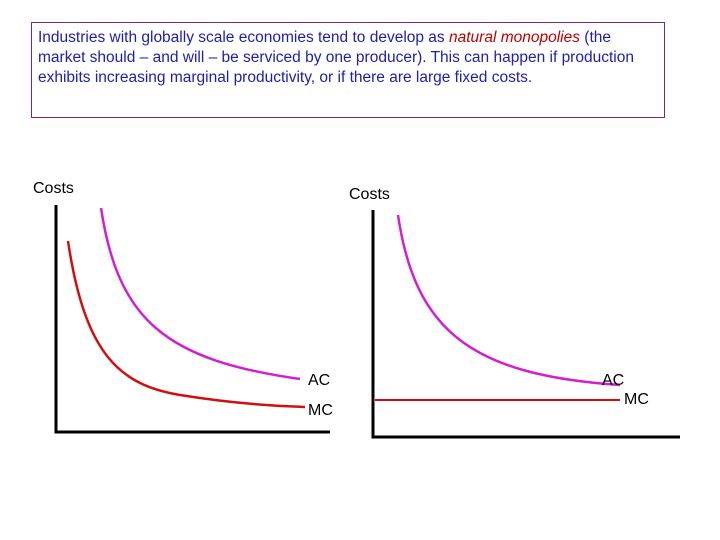 Image resolution: width=720 pixels, height=540 pixels. What do you see at coordinates (369, 194) in the screenshot?
I see `right-y-axis-label: Costs` at bounding box center [369, 194].